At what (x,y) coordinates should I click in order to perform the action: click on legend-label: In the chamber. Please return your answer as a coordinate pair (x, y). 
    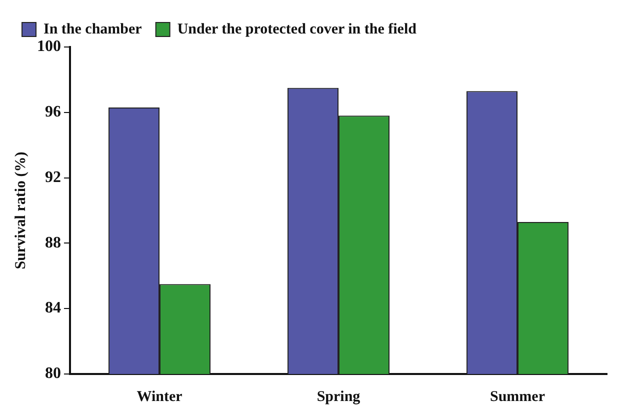
    Looking at the image, I should click on (93, 29).